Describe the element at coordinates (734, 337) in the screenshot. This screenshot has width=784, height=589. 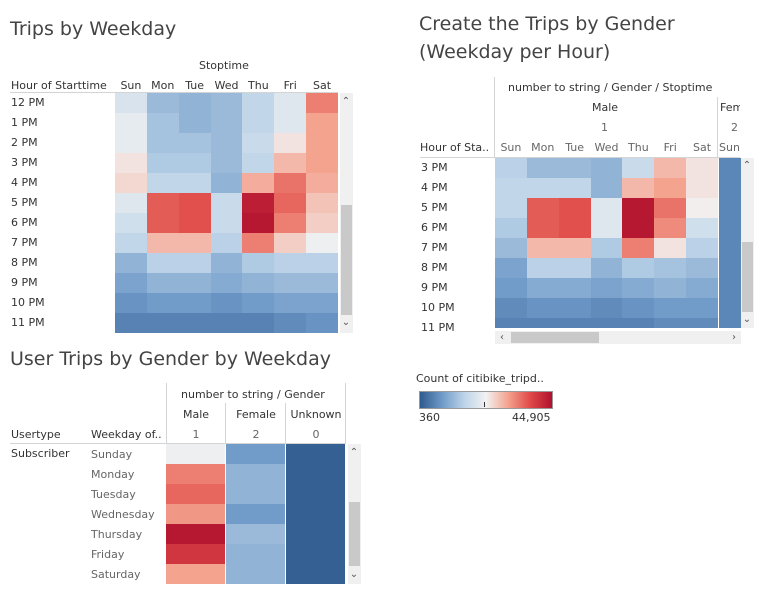
I see `gender-hour-scroll-right-icon: ›` at that location.